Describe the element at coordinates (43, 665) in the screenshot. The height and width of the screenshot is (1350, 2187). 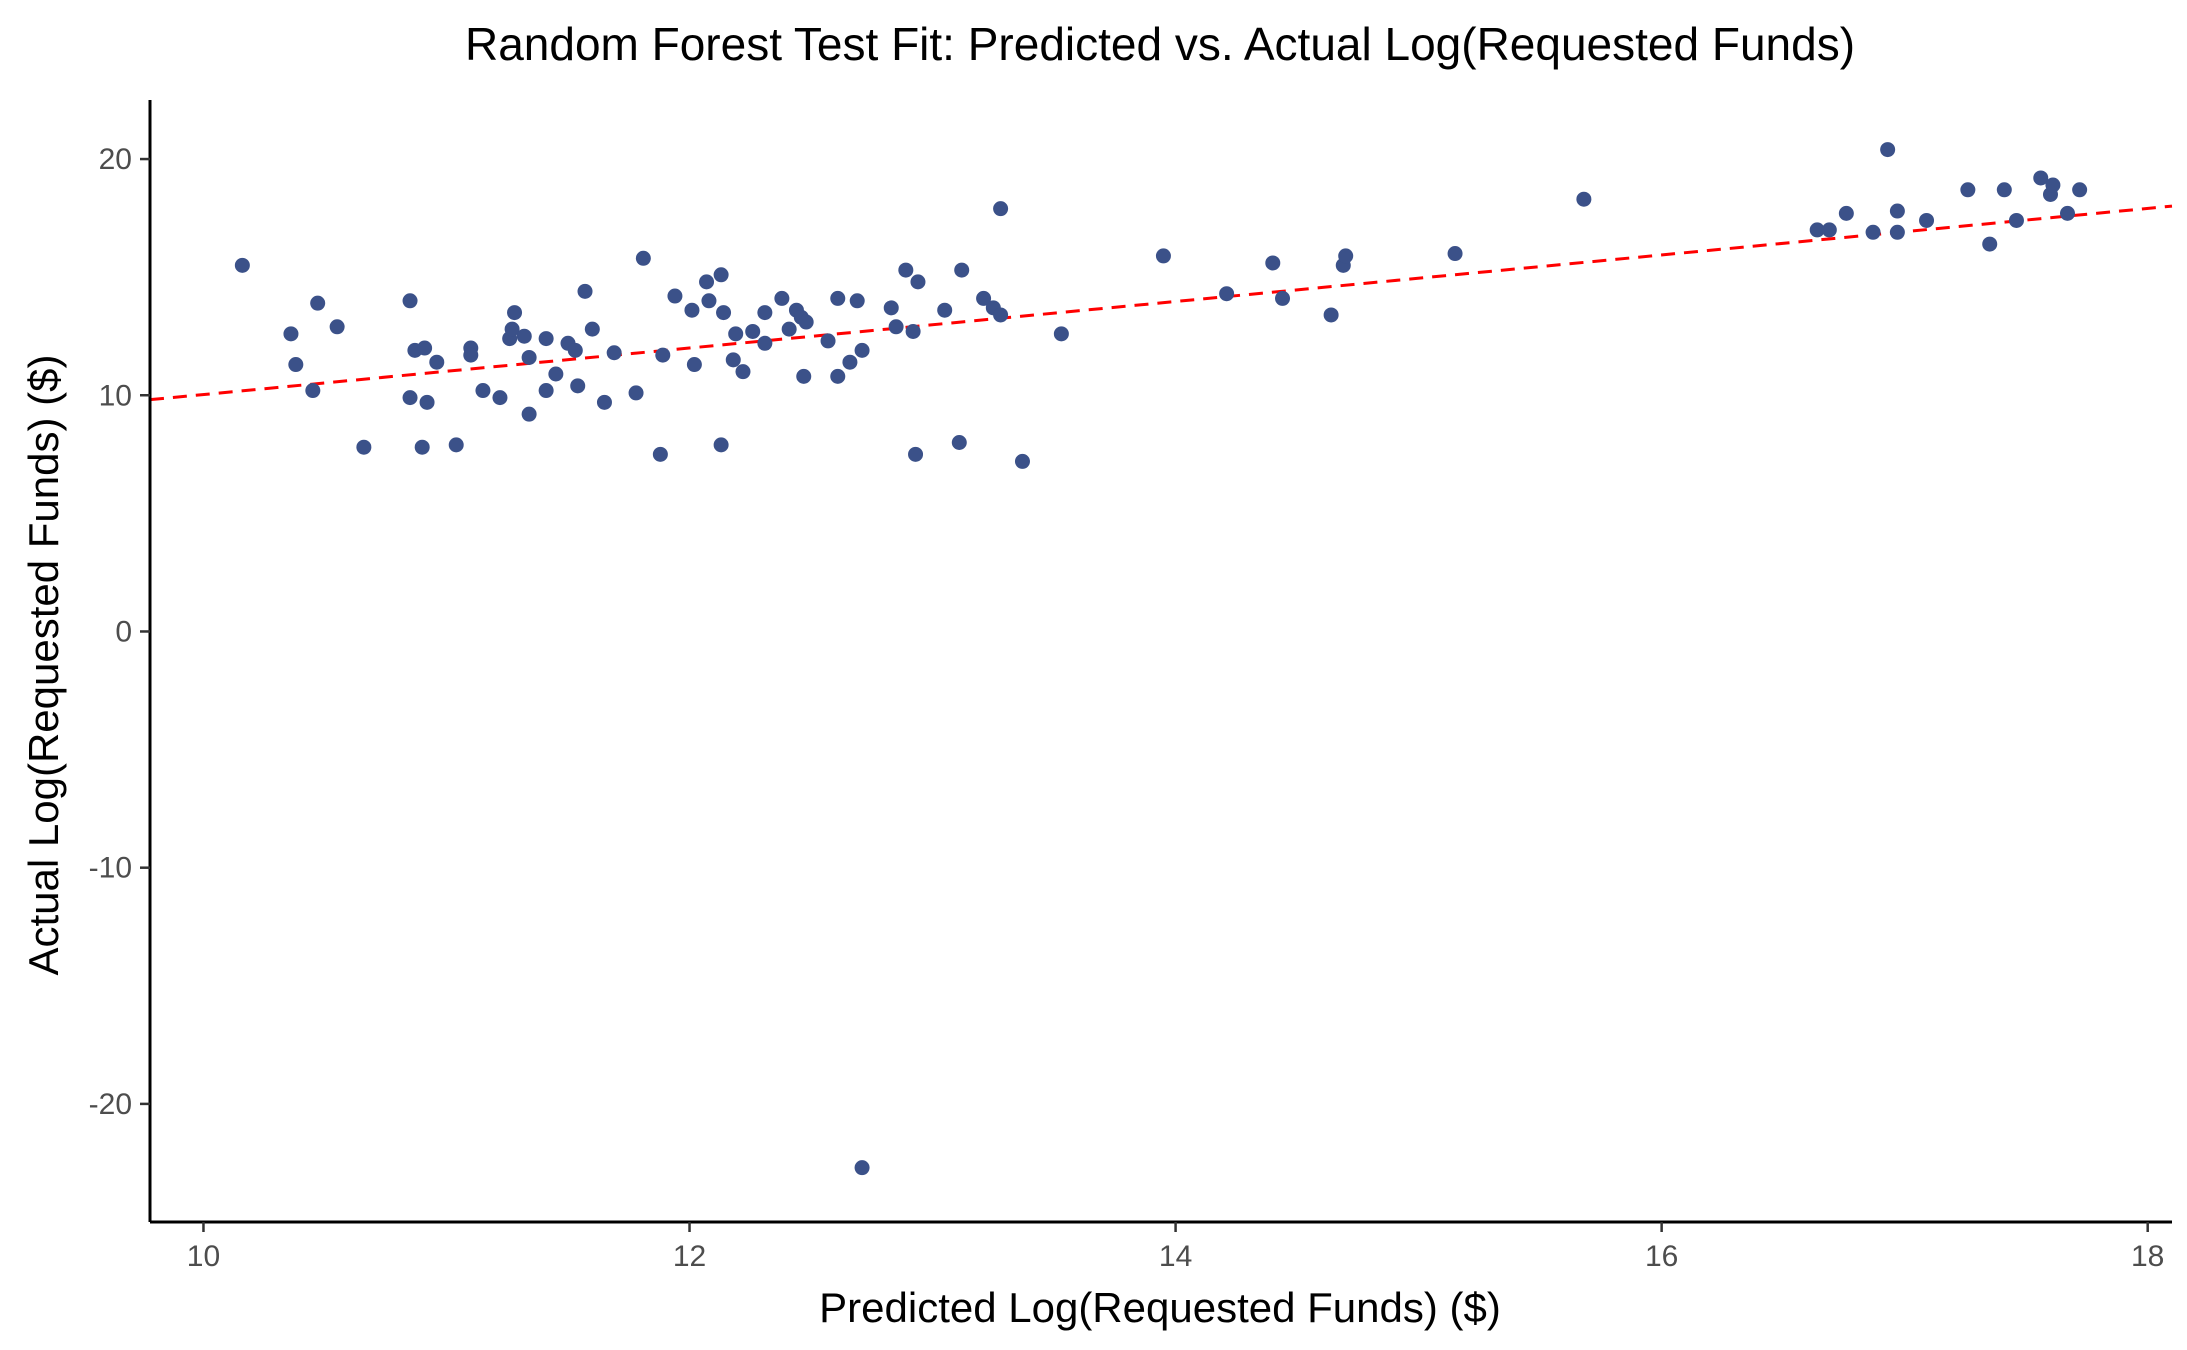
I see `y-axis-label: Actual Log(Requested Funds) ($)` at that location.